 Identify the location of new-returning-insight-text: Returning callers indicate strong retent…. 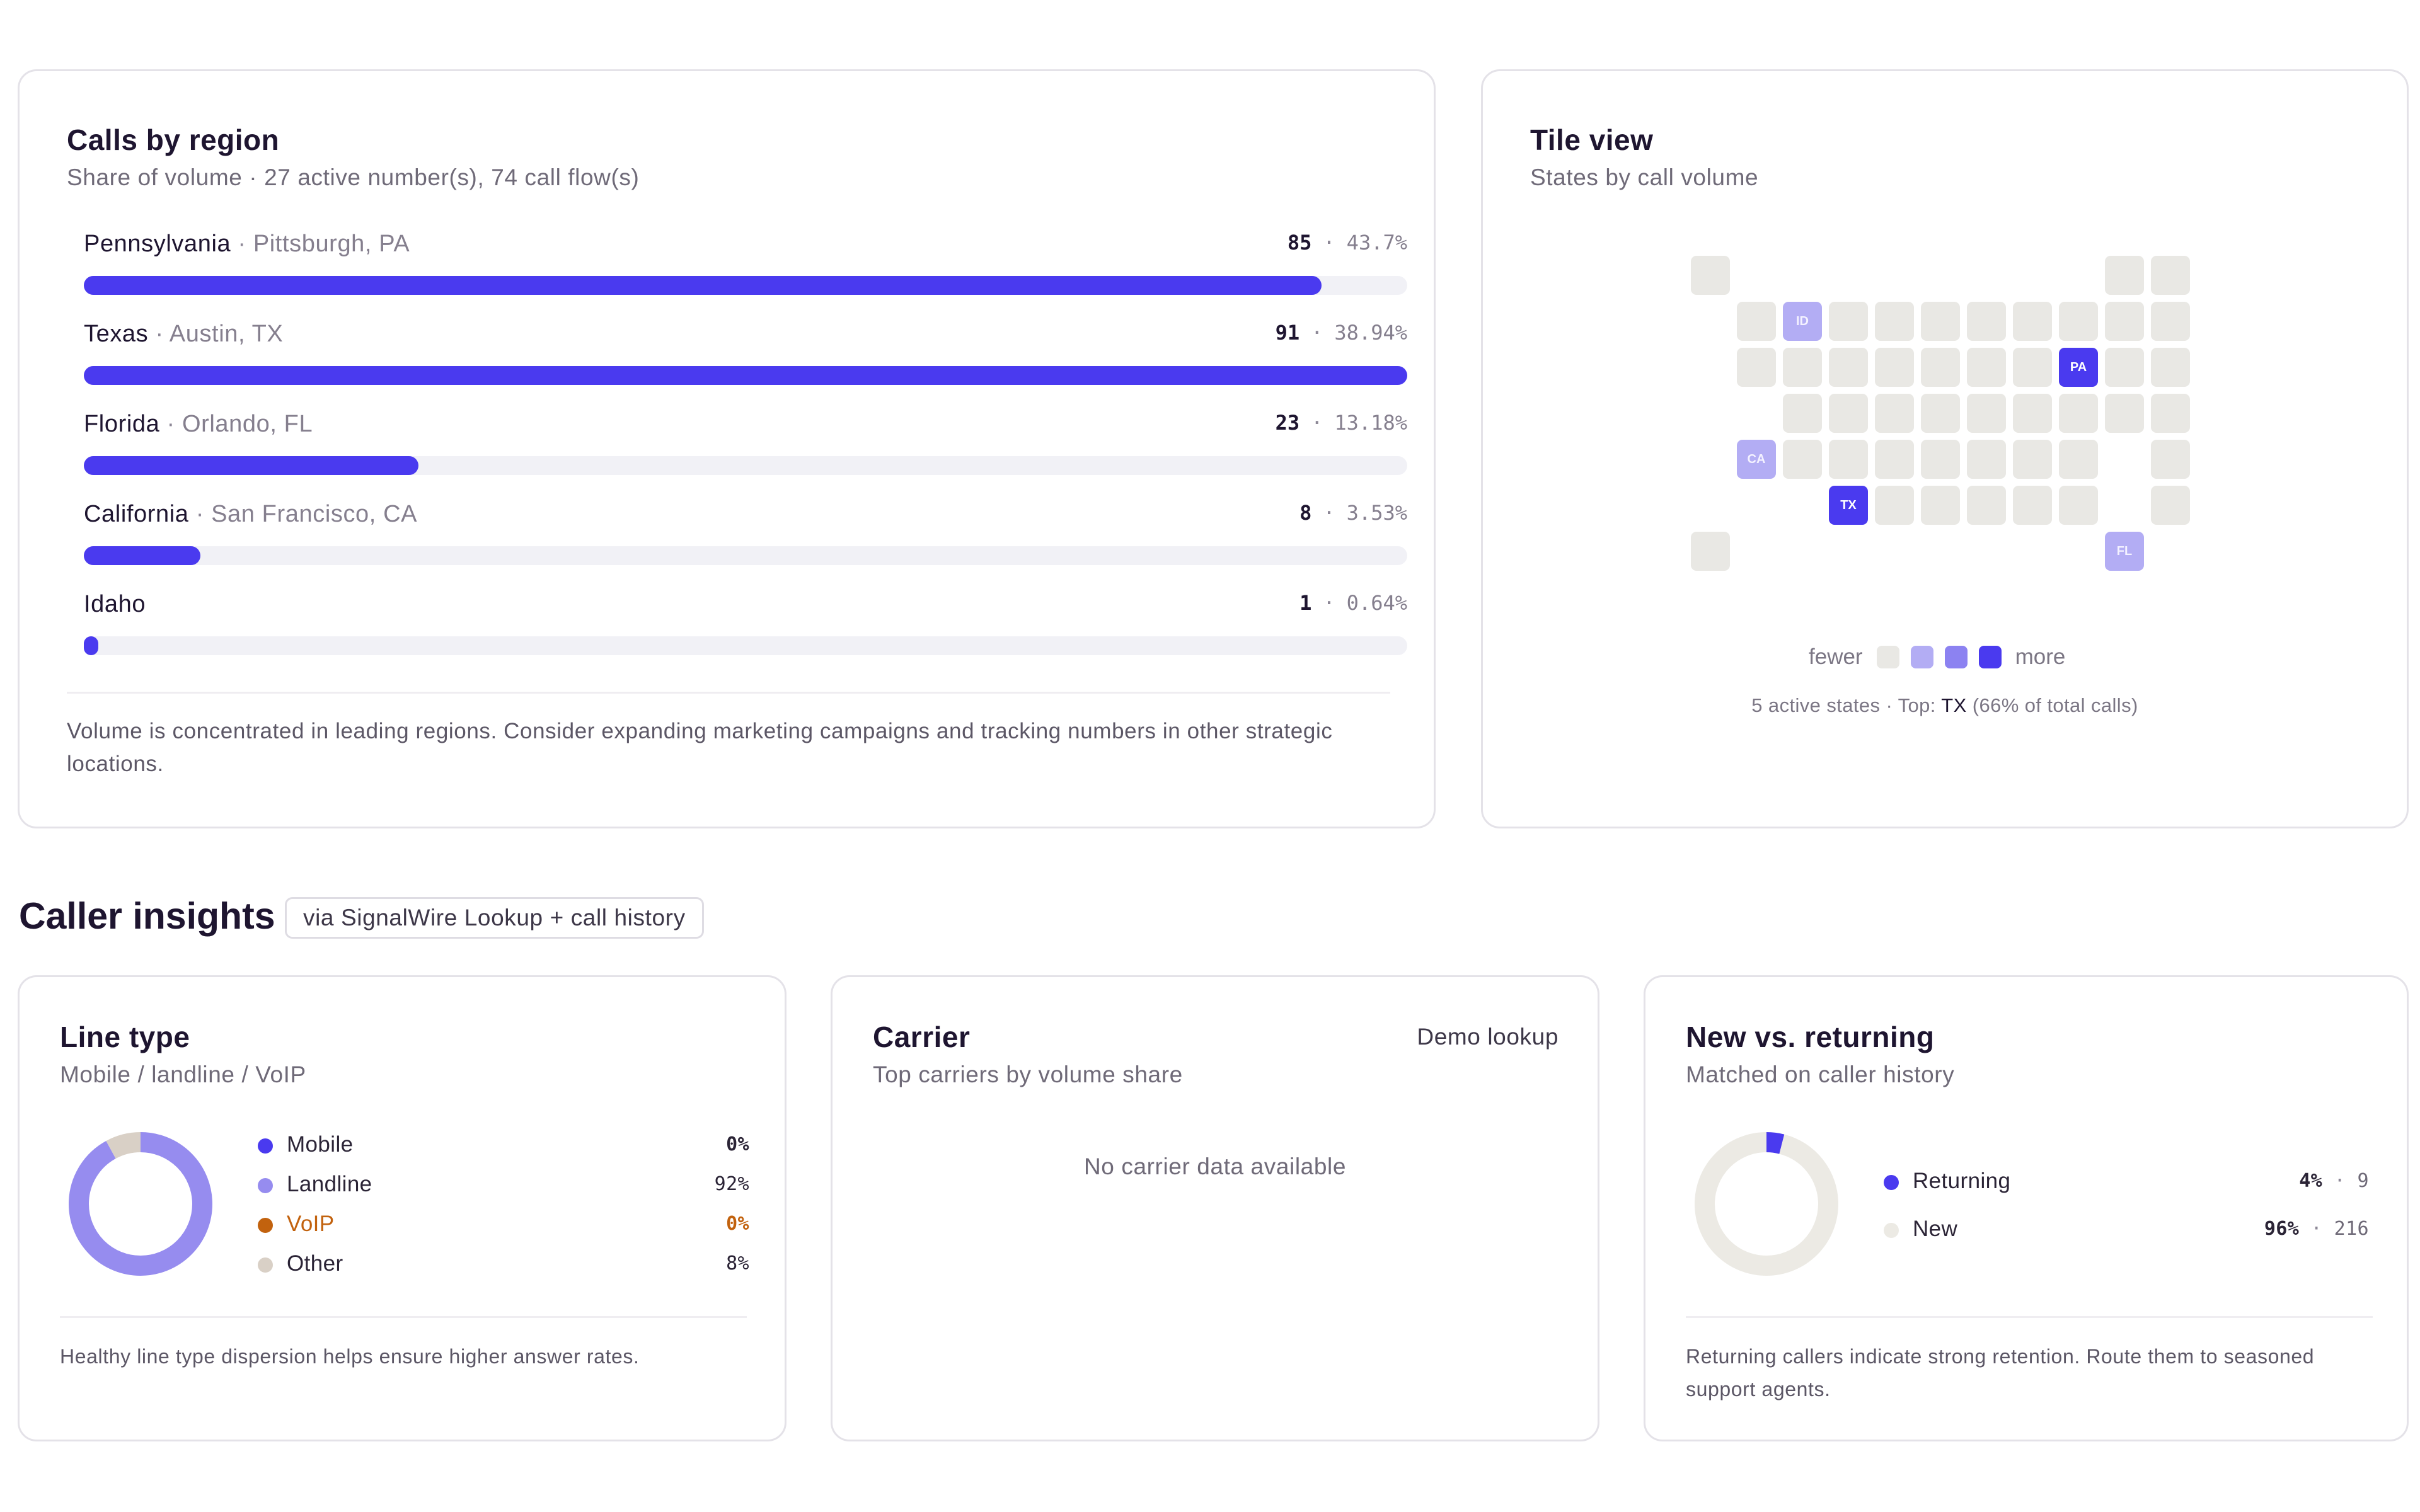
(2001, 1372).